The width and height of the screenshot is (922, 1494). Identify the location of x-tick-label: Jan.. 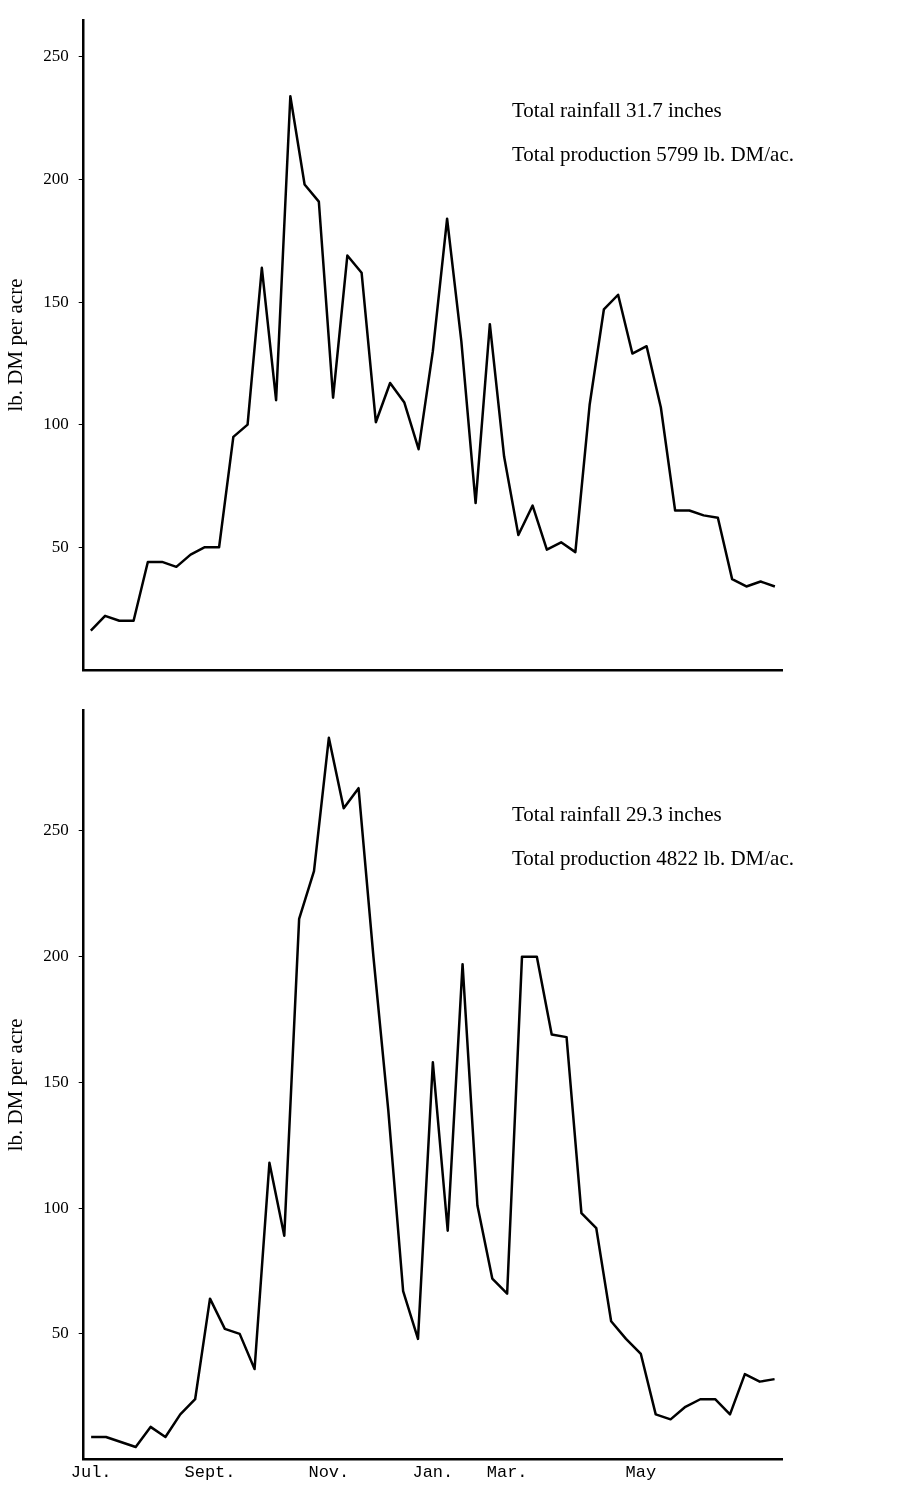
(433, 1473).